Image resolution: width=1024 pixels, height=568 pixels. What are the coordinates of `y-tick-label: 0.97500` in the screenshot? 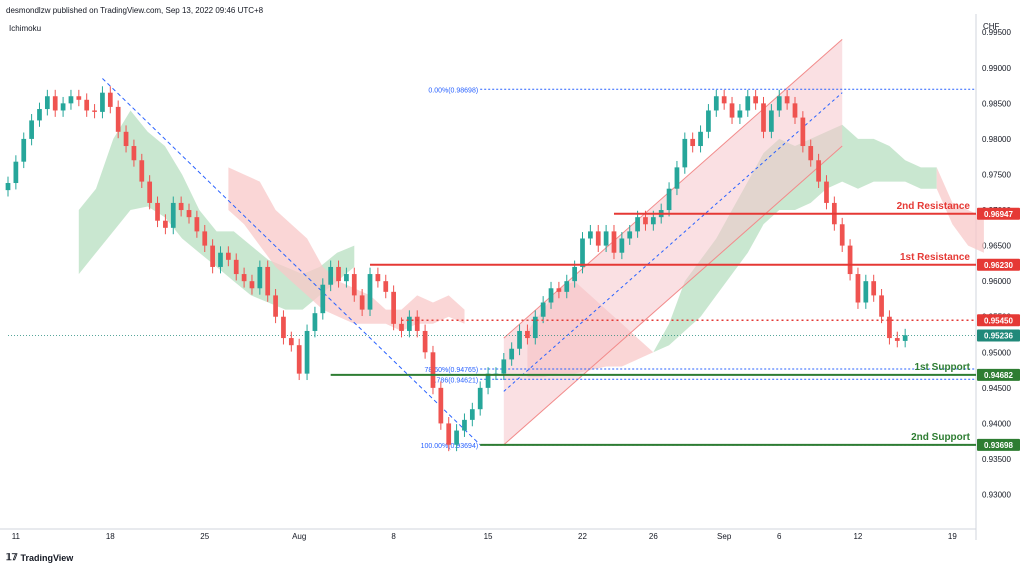 It's located at (996, 174).